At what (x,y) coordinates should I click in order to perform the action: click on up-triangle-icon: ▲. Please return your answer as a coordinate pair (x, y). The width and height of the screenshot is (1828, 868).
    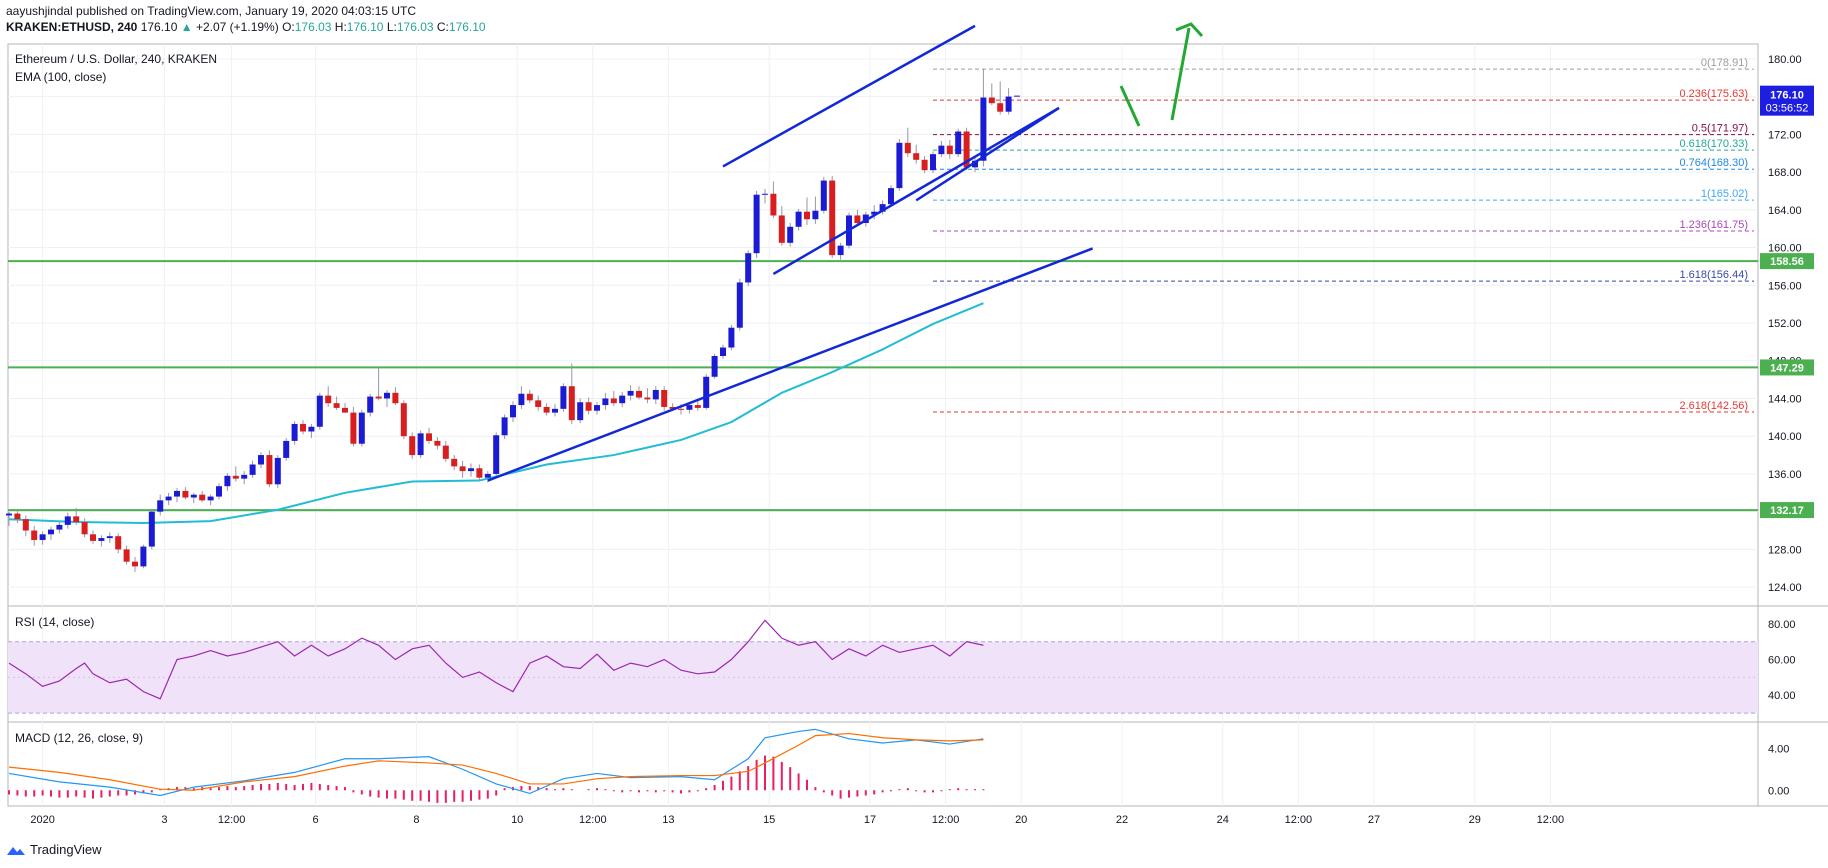
    Looking at the image, I should click on (186, 27).